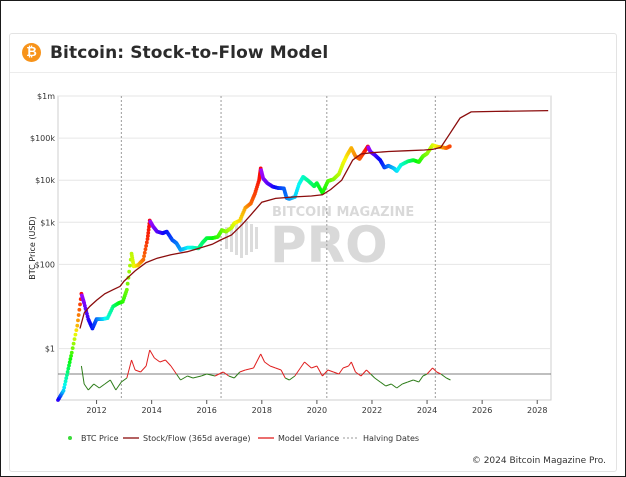 This screenshot has width=626, height=477. Describe the element at coordinates (537, 410) in the screenshot. I see `x-tick-label: 2028` at that location.